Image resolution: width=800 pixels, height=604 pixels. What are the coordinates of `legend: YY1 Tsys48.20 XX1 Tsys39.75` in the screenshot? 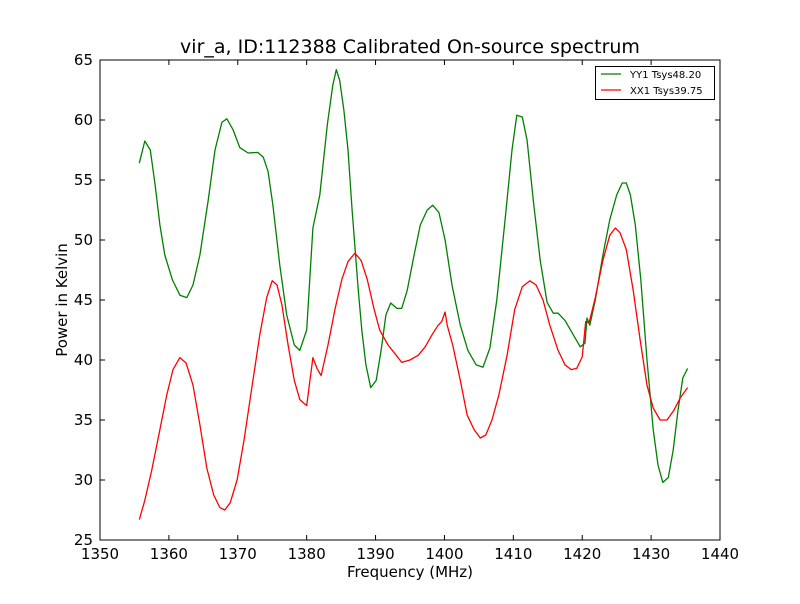 It's located at (655, 83).